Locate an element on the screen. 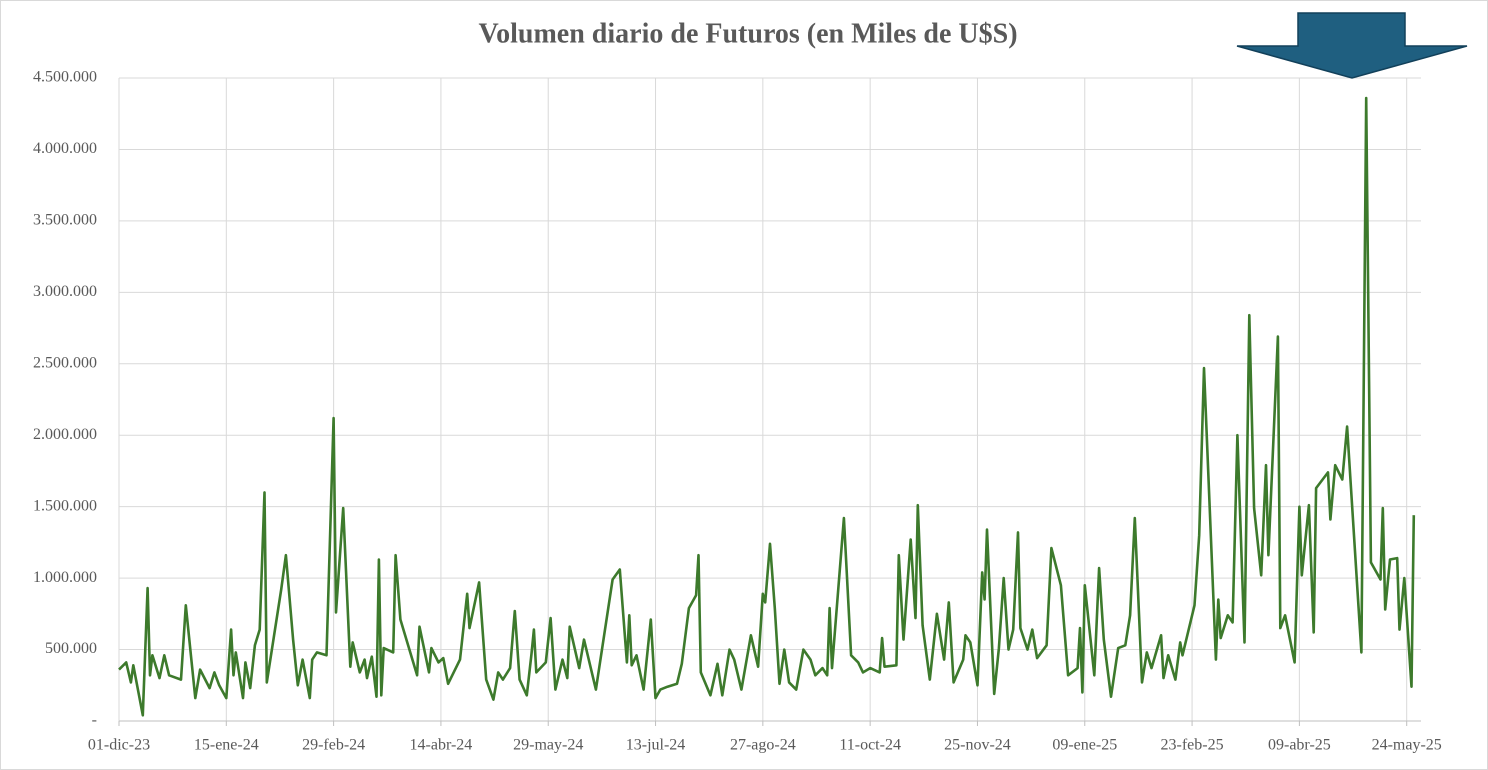  y-tick-label: 4.500.000 is located at coordinates (65, 77).